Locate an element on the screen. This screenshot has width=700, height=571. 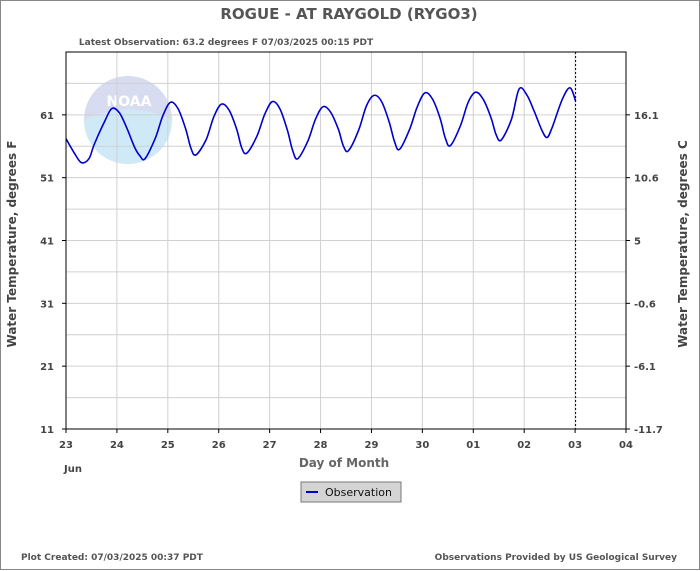
y-tick-label-right: 10.6 is located at coordinates (646, 179).